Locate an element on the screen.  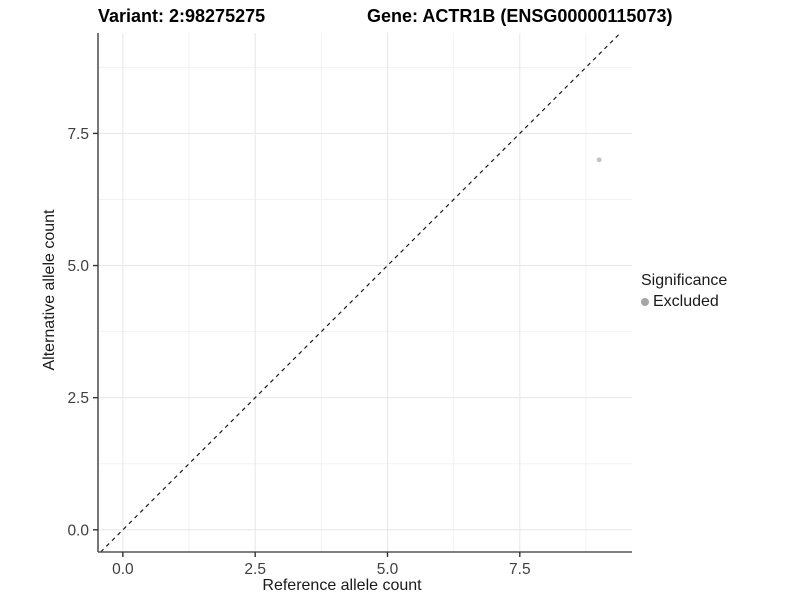
legend-item-excluded: Excluded is located at coordinates (684, 302).